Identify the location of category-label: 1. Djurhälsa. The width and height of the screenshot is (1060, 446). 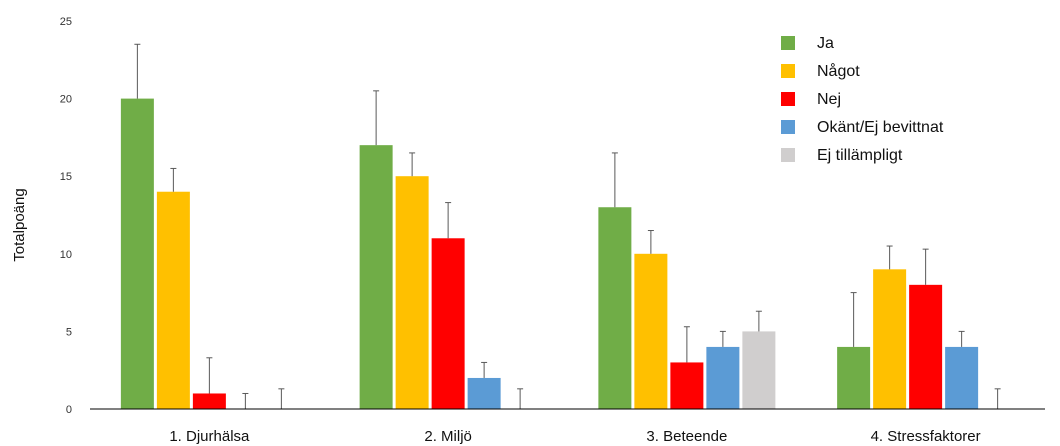
(209, 436).